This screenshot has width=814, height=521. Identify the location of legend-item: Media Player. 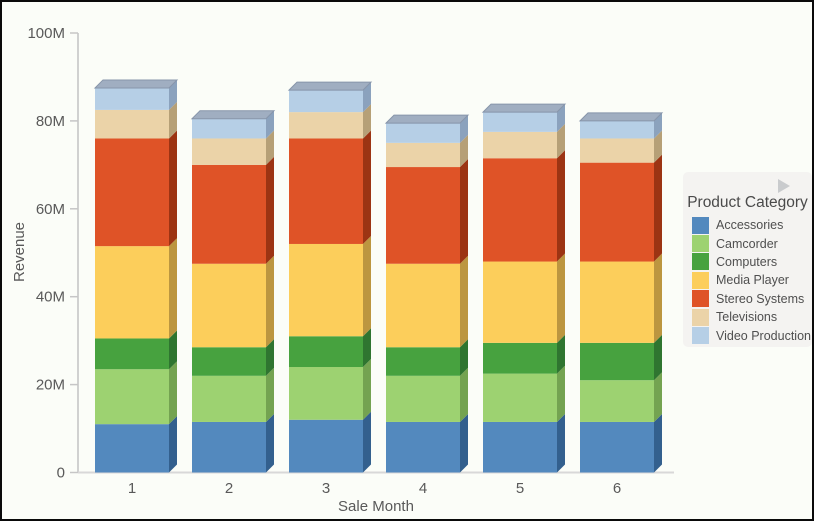
(747, 280).